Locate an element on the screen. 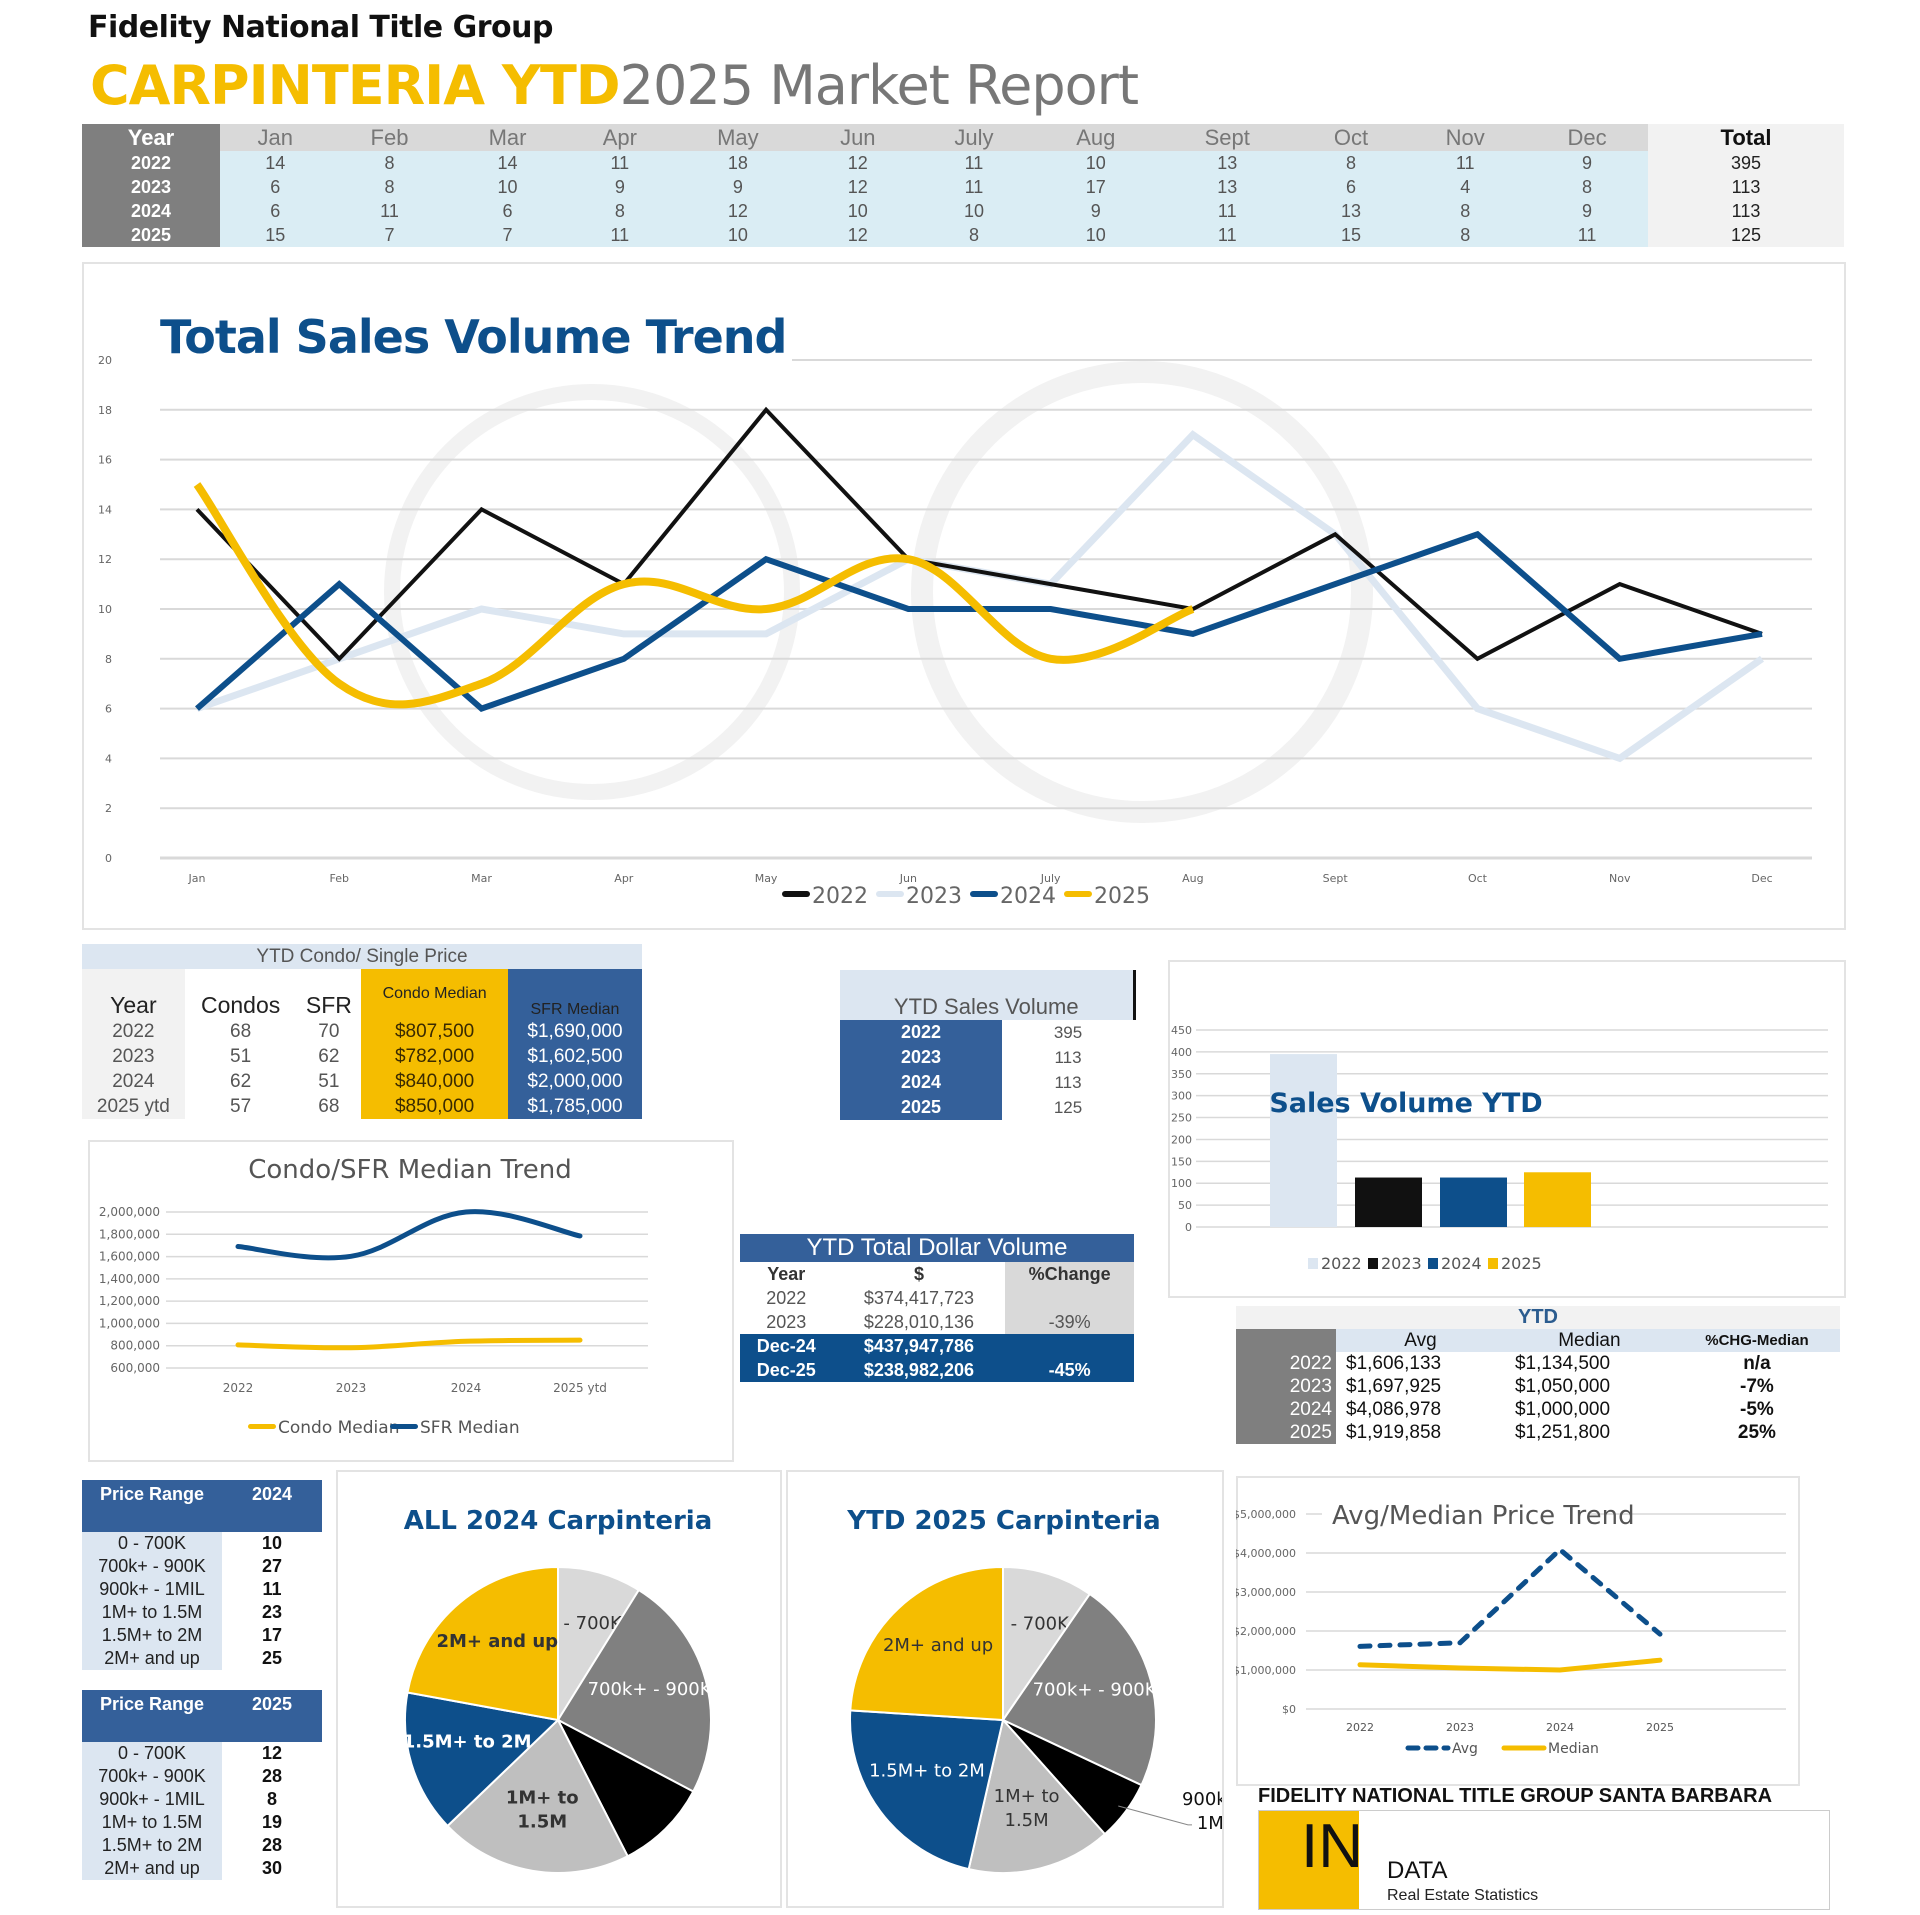 This screenshot has width=1920, height=1915. table-header-row: Year Condos SFR Condo Median SFR Median is located at coordinates (362, 994).